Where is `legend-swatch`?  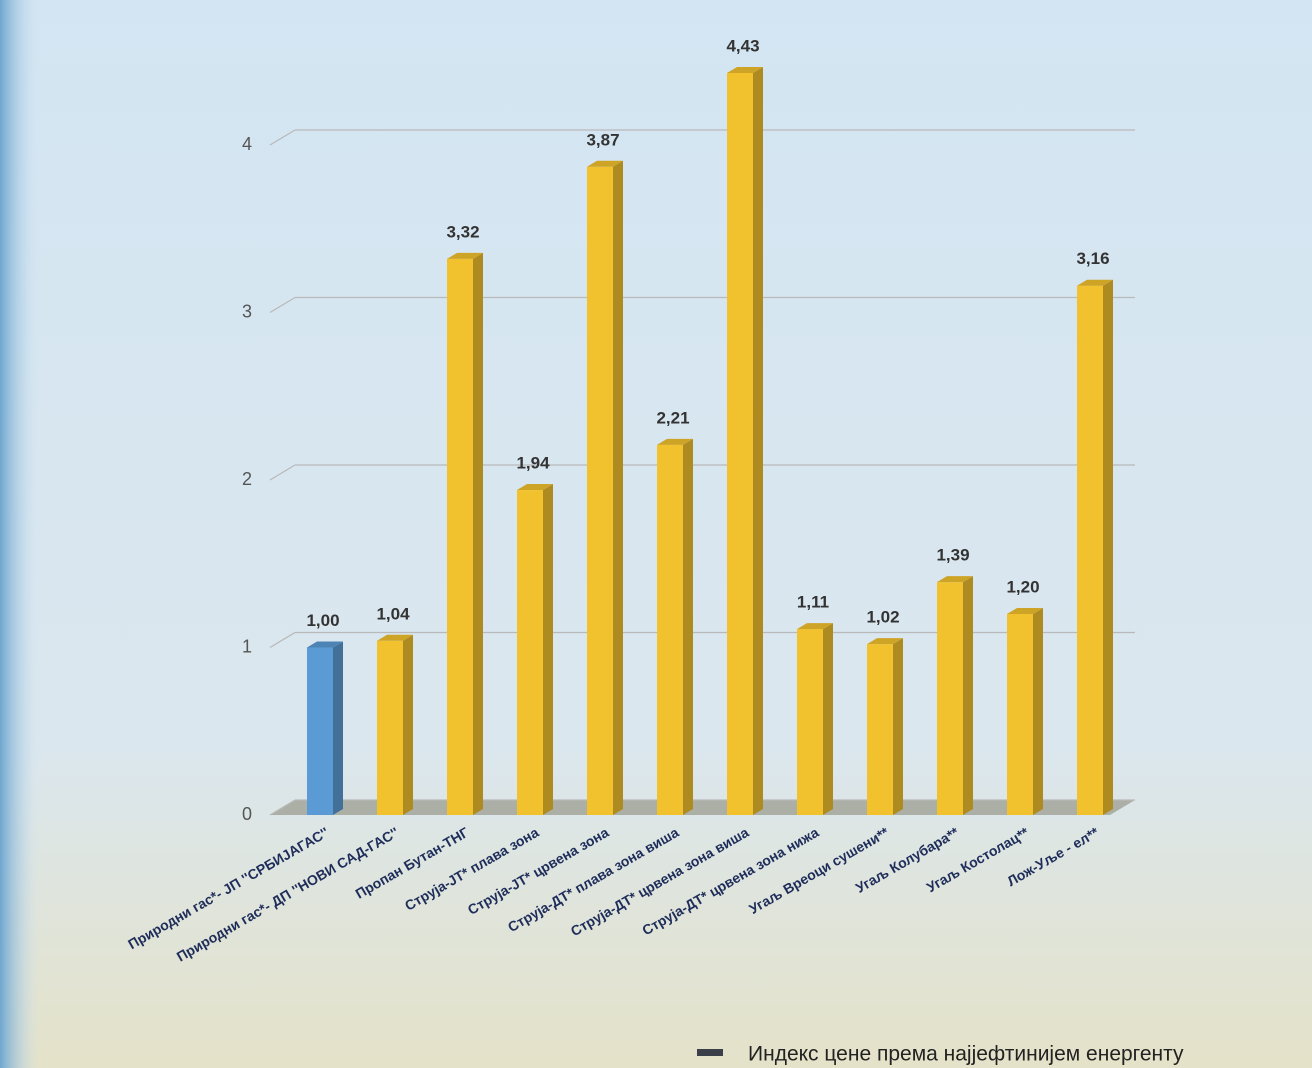 legend-swatch is located at coordinates (710, 1052).